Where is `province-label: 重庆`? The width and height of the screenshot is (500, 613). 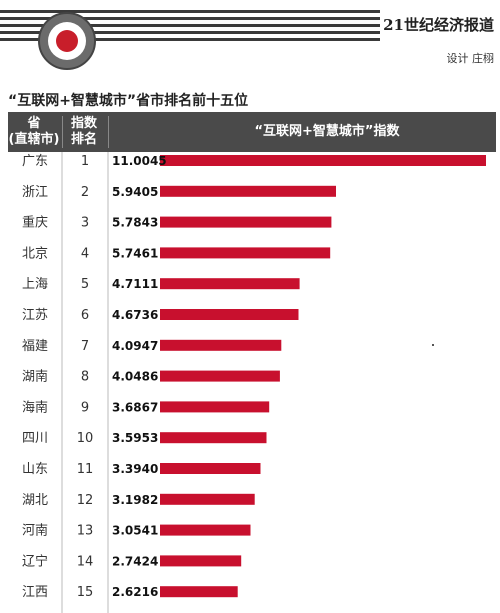
province-label: 重庆 is located at coordinates (35, 223).